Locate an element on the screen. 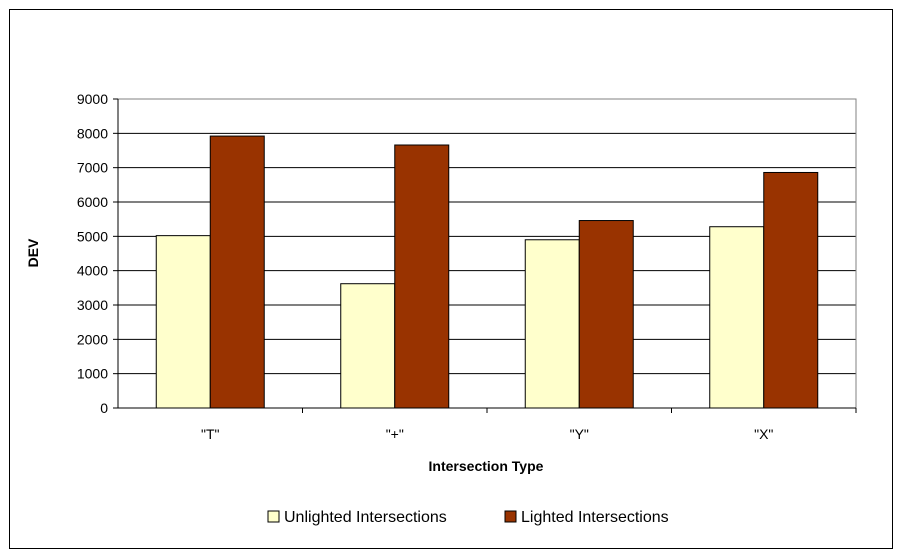 The width and height of the screenshot is (904, 549). y-tick-label: 4000 is located at coordinates (92, 271).